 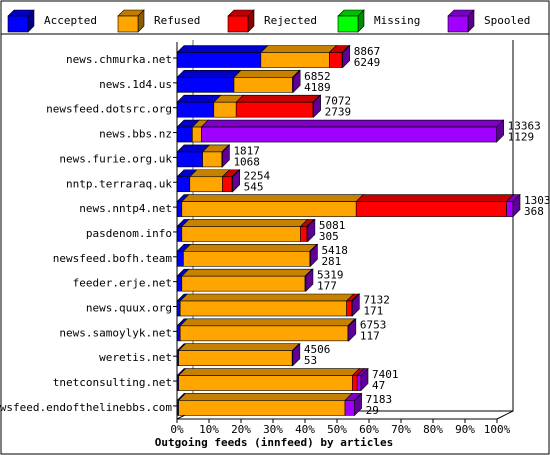 I want to click on legend-item-rejected: Rejected, so click(x=272, y=21).